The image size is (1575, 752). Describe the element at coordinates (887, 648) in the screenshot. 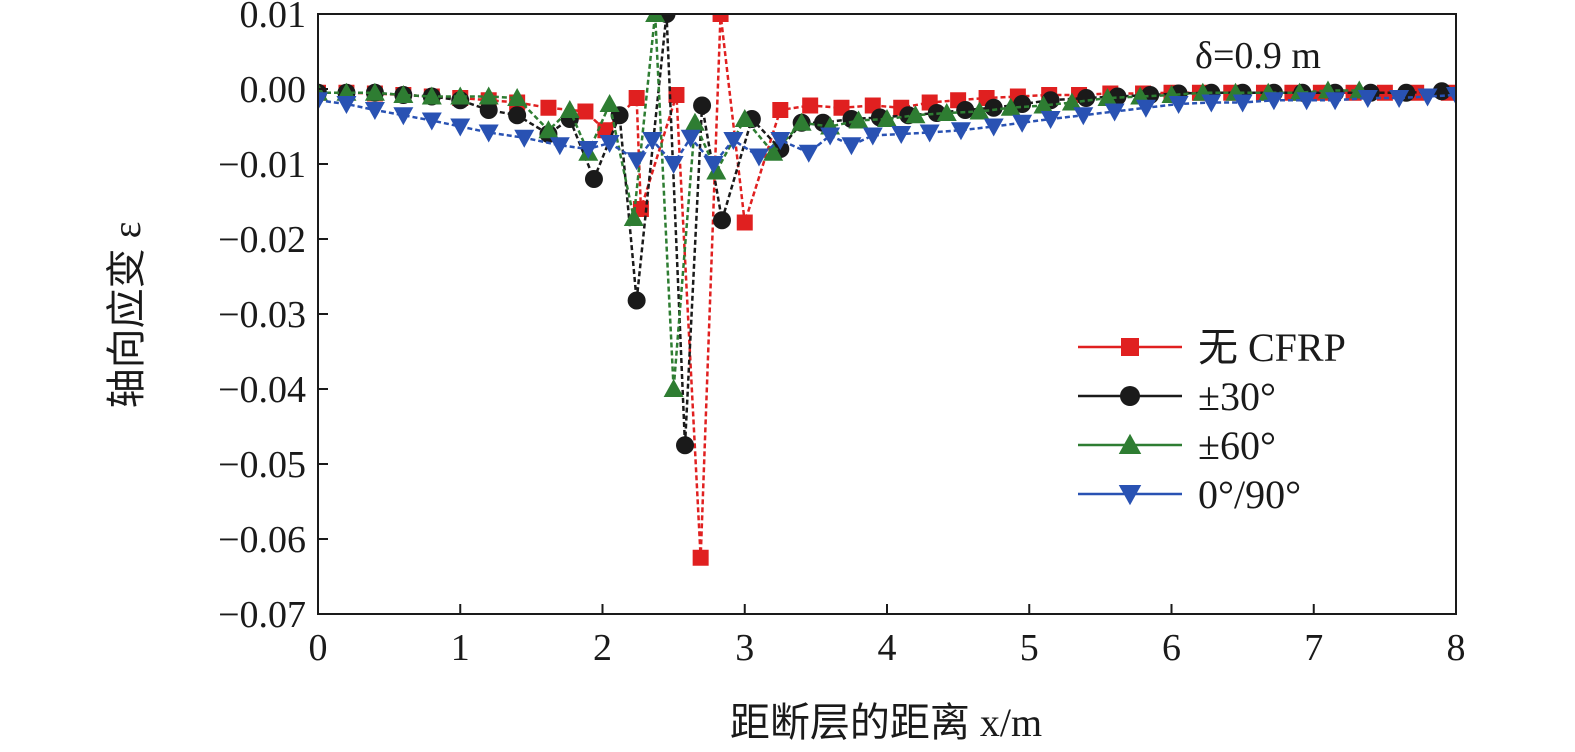

I see `x-tick-label: 4` at that location.